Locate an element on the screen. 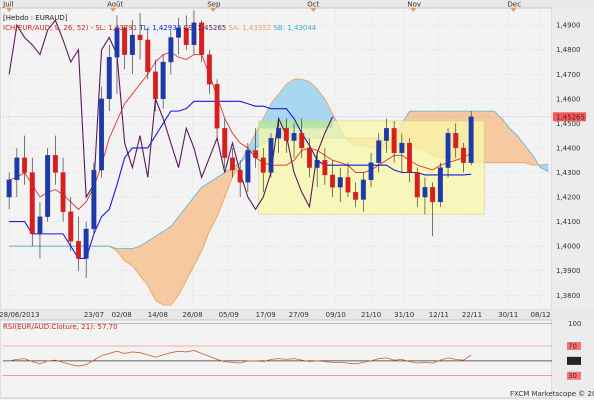 The height and width of the screenshot is (400, 594). ichimoku-legend-item: TL: 1,42933 is located at coordinates (160, 28).